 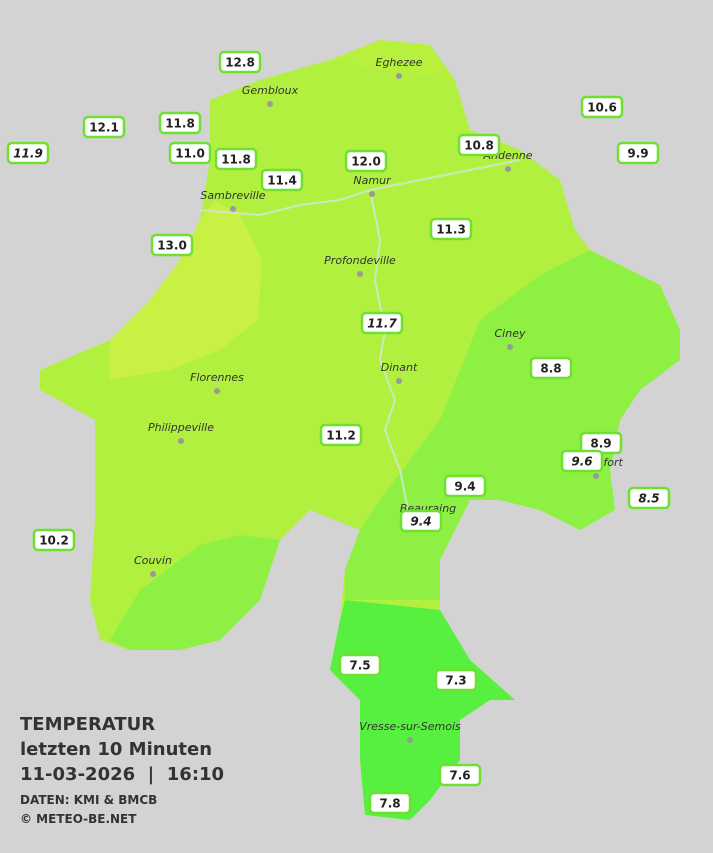 I want to click on station-value: 10.2, so click(x=54, y=541).